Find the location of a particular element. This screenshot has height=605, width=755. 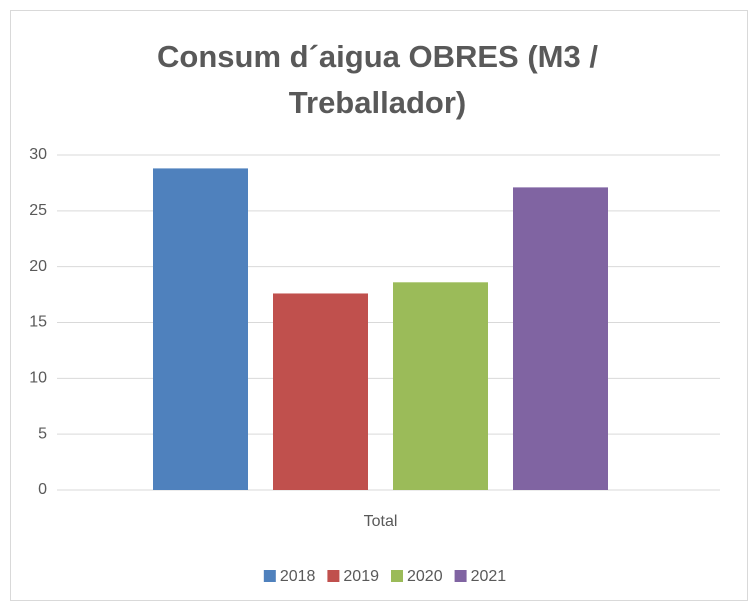

chart-title: Consum d´aigua OBRES (M3 / Treballador) is located at coordinates (377, 79).